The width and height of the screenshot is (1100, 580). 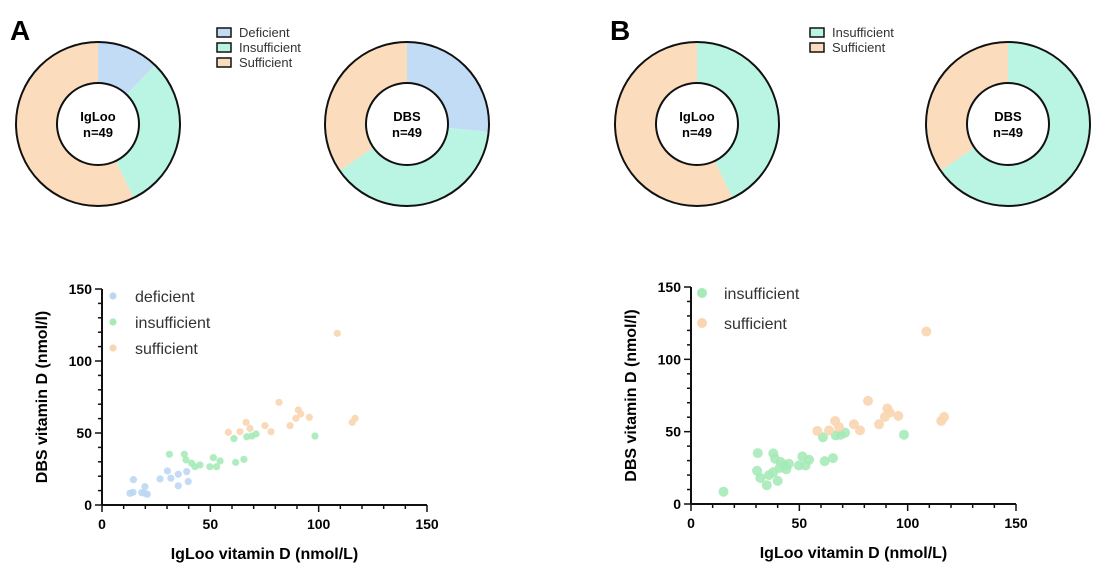 I want to click on legend-label-deficient: Deficient, so click(x=264, y=32).